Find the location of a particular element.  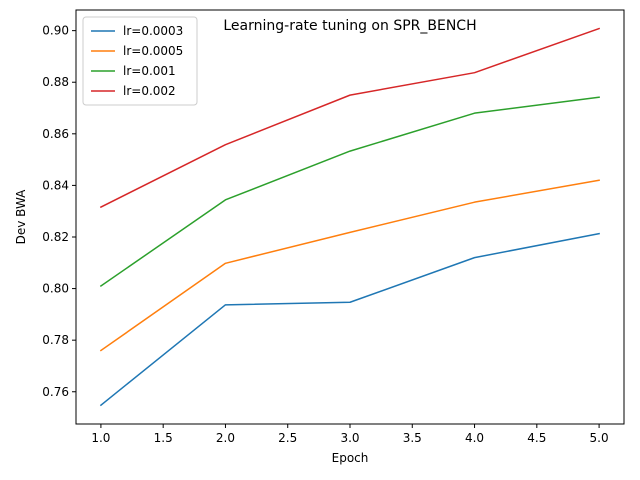

x-tick-label: 3.0 is located at coordinates (349, 438).